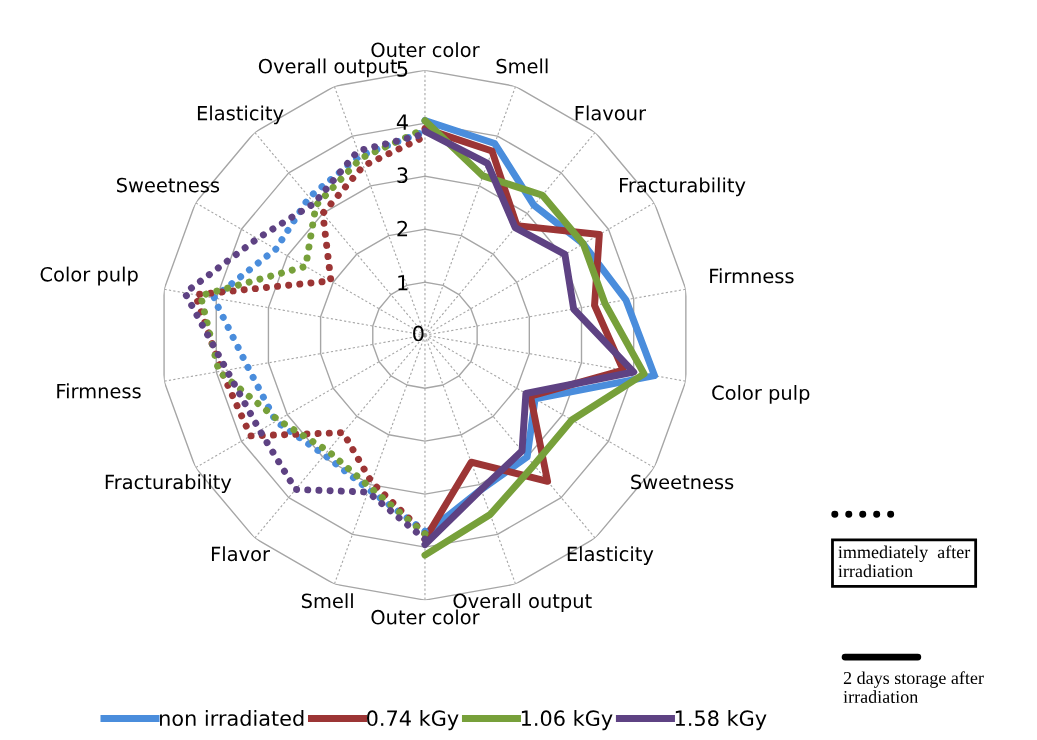 This screenshot has width=1037, height=740. Describe the element at coordinates (328, 68) in the screenshot. I see `spoke-label: Overall output` at that location.